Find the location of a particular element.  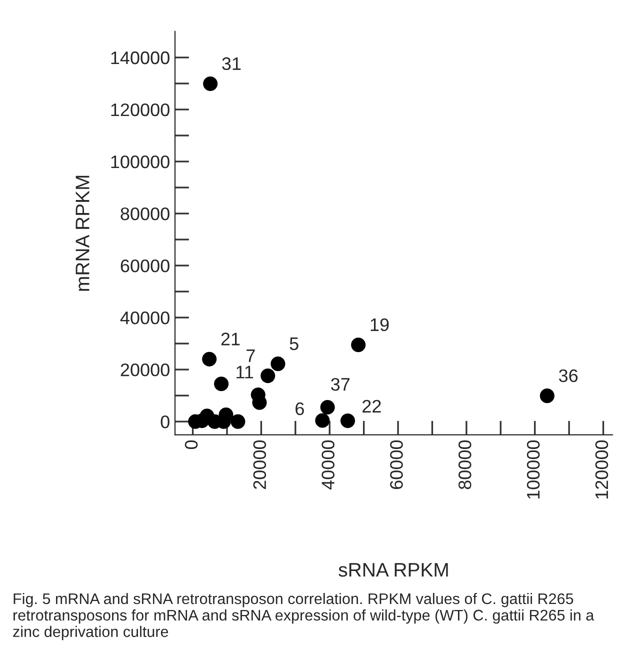

annotation: 5 is located at coordinates (294, 344).